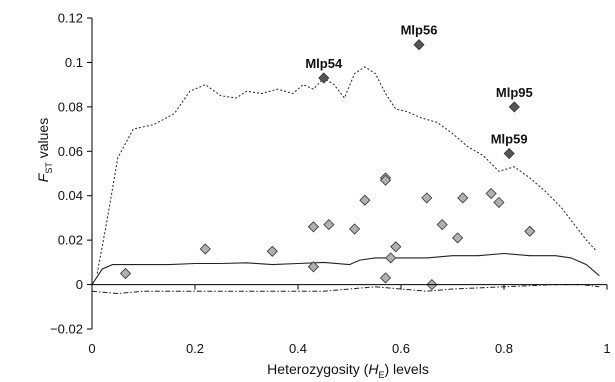 Image resolution: width=615 pixels, height=382 pixels. Describe the element at coordinates (514, 92) in the screenshot. I see `outlier-label: Mlp95` at that location.